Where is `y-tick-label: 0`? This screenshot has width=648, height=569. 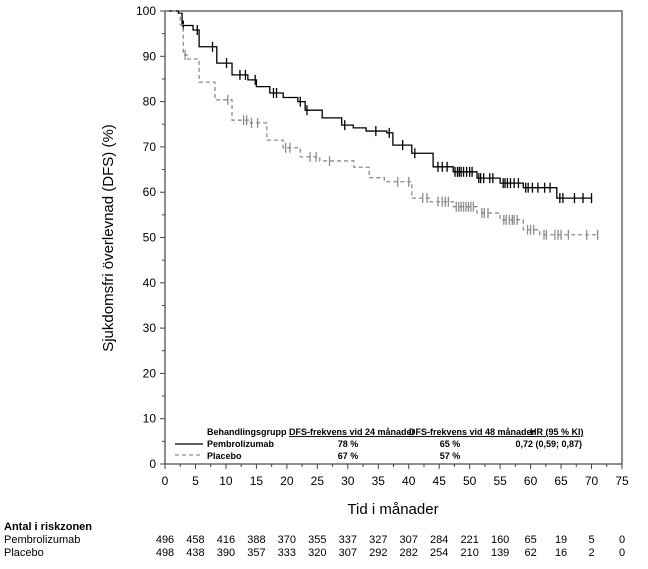
y-tick-label: 0 is located at coordinates (152, 464).